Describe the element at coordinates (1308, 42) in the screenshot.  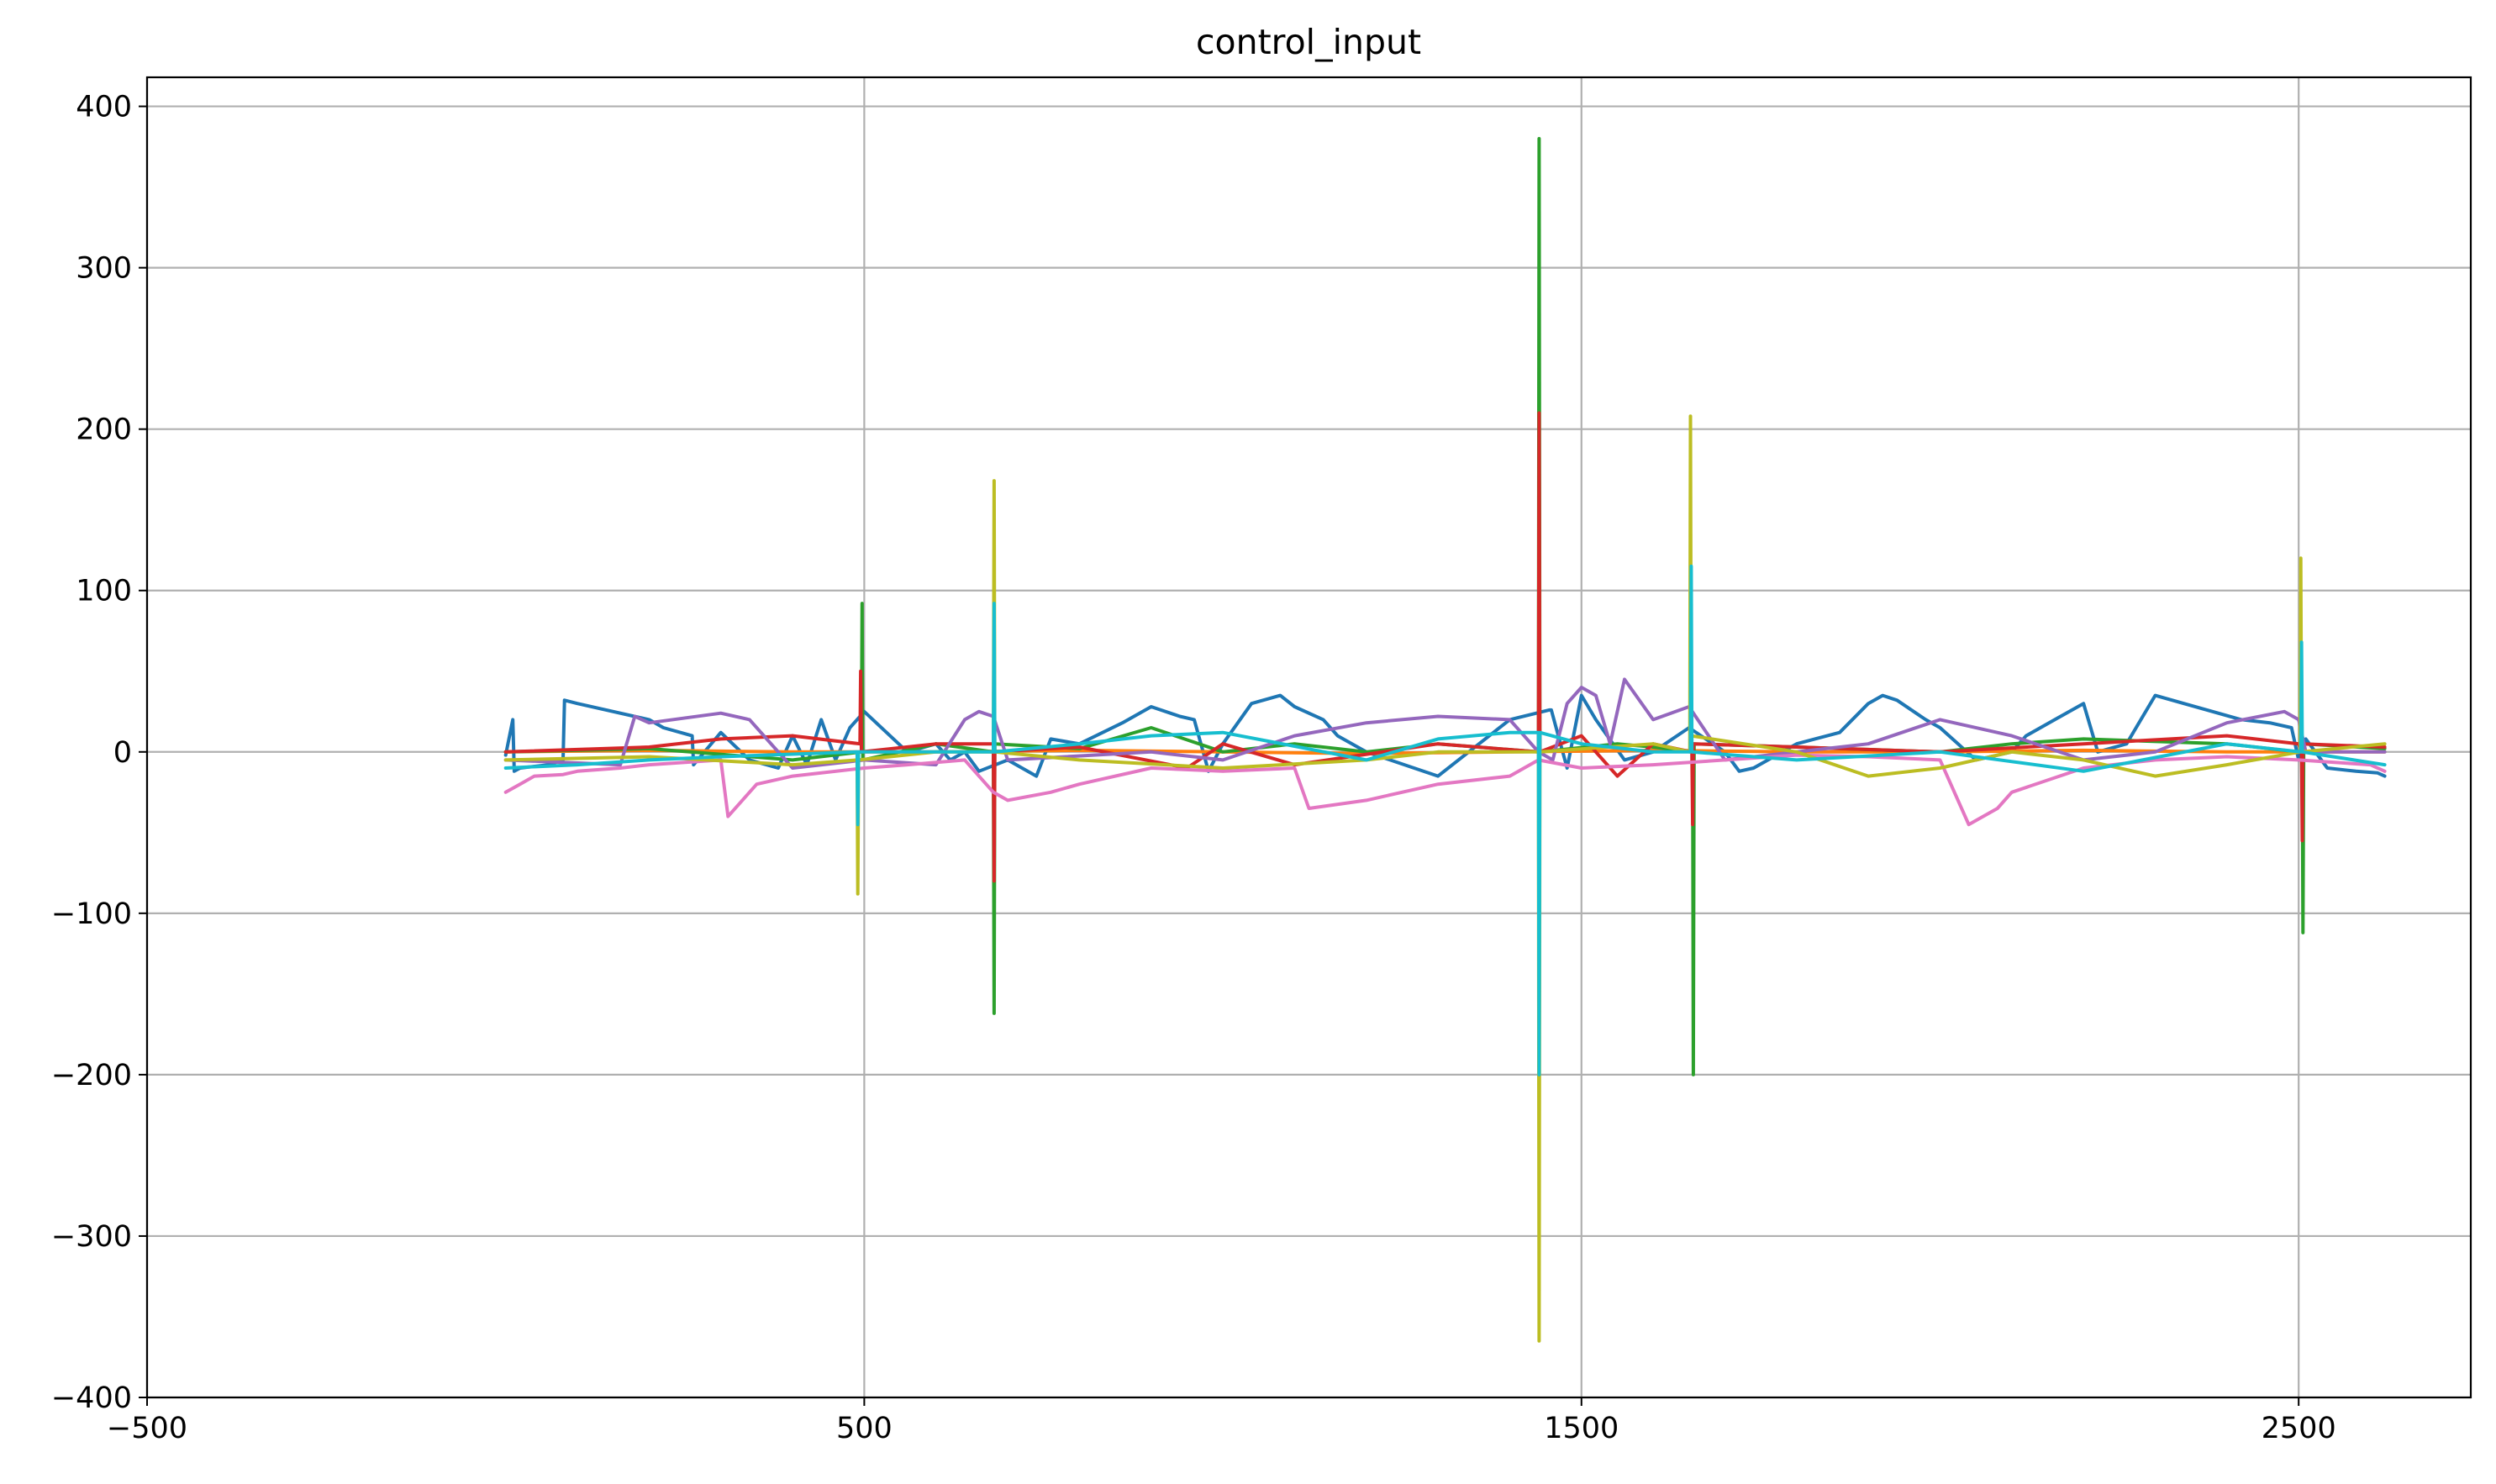
I see `chart-title: control_input` at that location.